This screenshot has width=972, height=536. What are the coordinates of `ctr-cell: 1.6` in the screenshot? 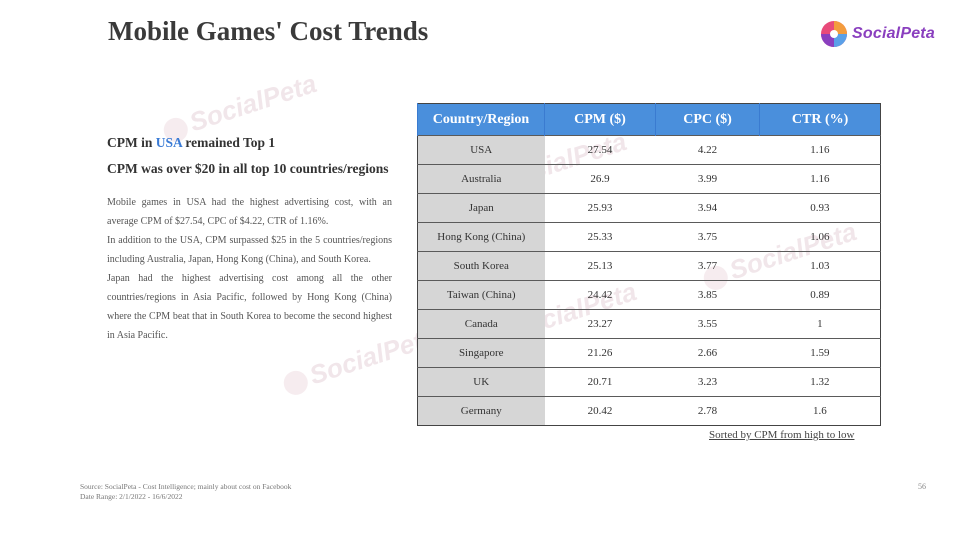 It's located at (820, 411).